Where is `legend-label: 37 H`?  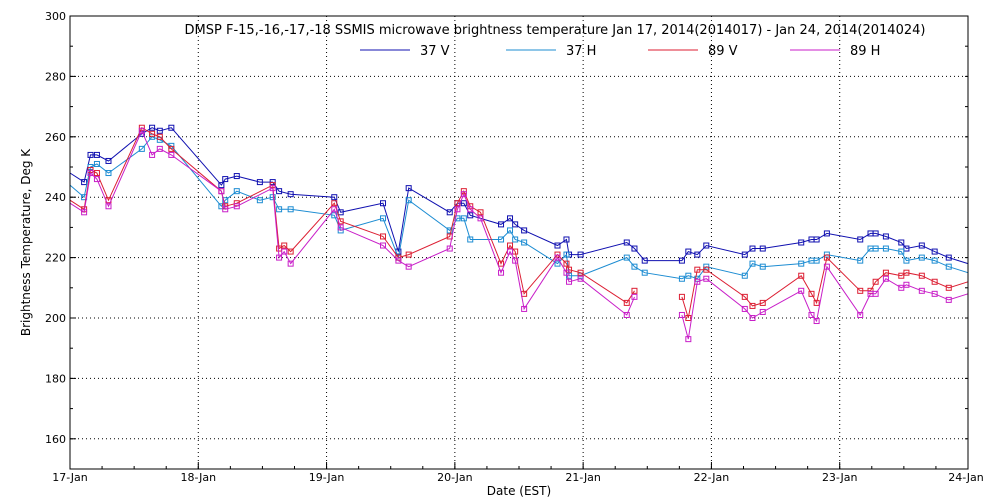
legend-label: 37 H is located at coordinates (581, 51).